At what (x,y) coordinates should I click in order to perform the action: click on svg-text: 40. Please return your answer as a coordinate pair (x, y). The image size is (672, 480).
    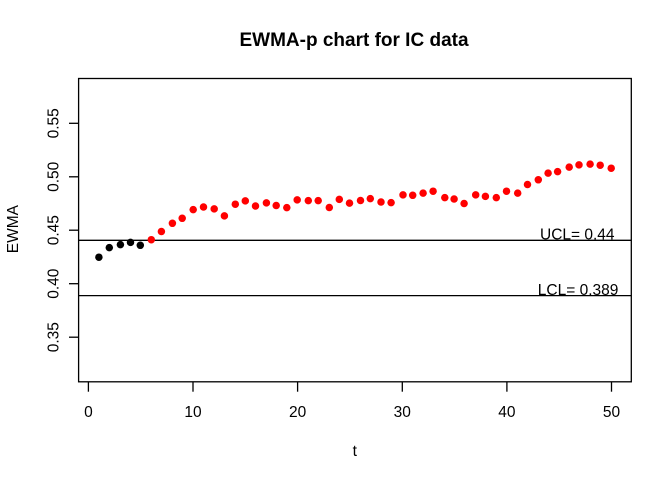
    Looking at the image, I should click on (507, 412).